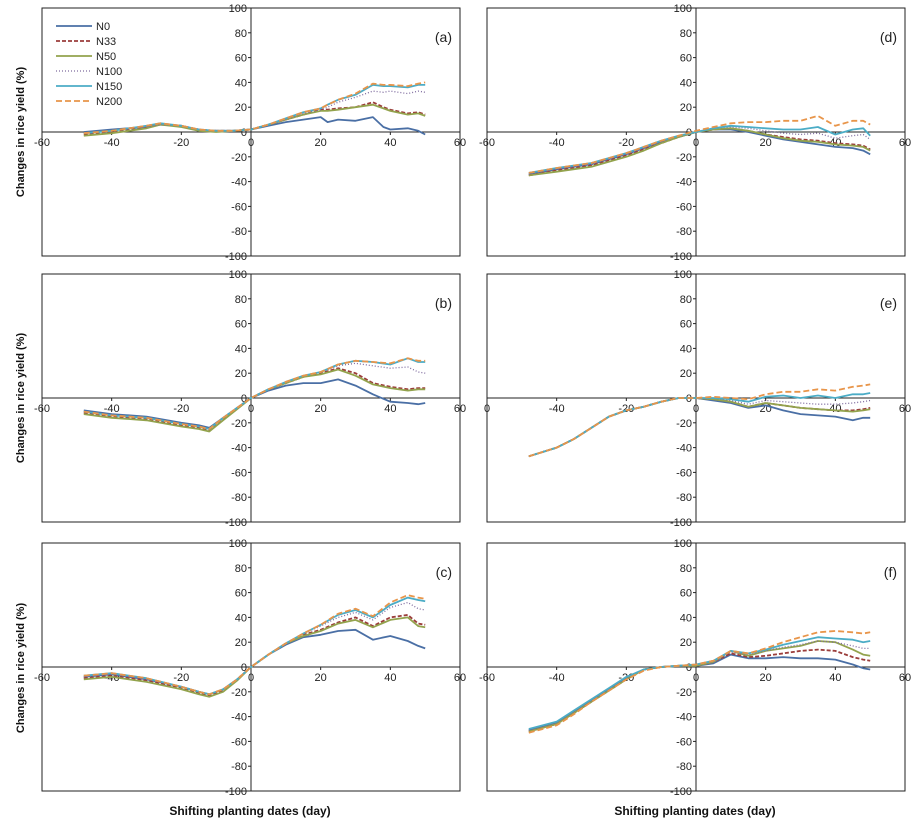 Image resolution: width=922 pixels, height=826 pixels. I want to click on panel-label: (a), so click(443, 37).